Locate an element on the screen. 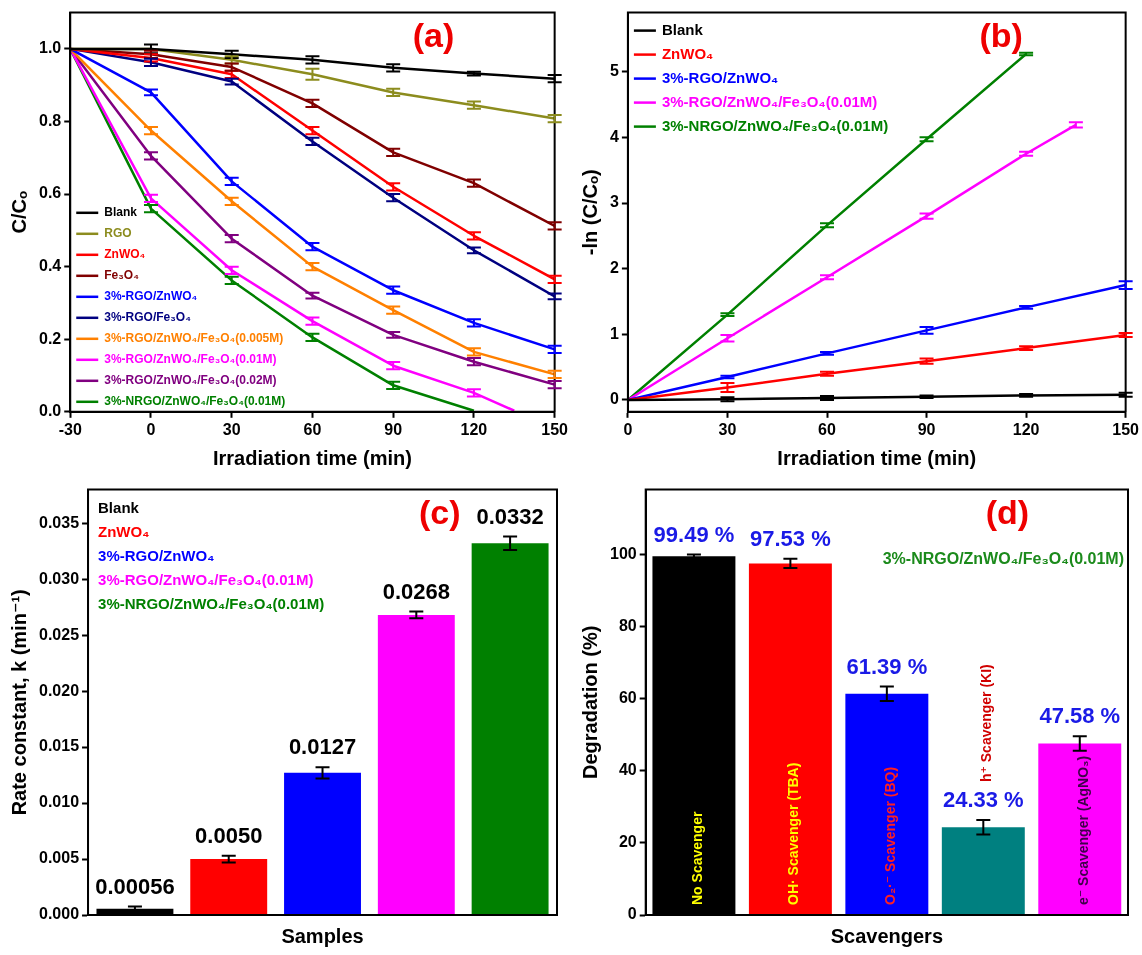  legend-label: Fe₃O₄ is located at coordinates (122, 275).